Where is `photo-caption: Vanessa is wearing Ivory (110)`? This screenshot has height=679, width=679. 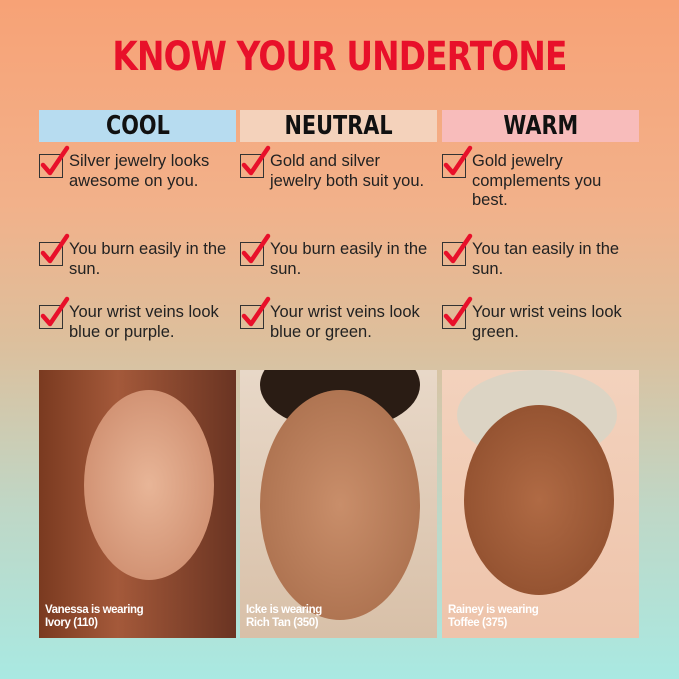
photo-caption: Vanessa is wearing Ivory (110) is located at coordinates (94, 616).